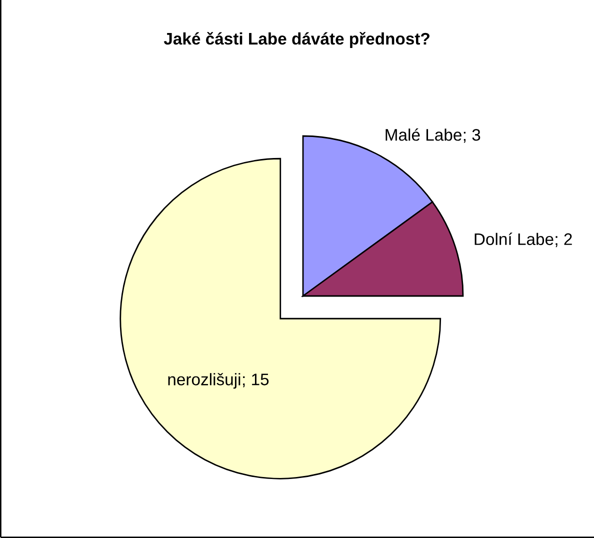 The width and height of the screenshot is (594, 538). What do you see at coordinates (297, 40) in the screenshot?
I see `chart-title: Jaké části Labe dáváte přednost?` at bounding box center [297, 40].